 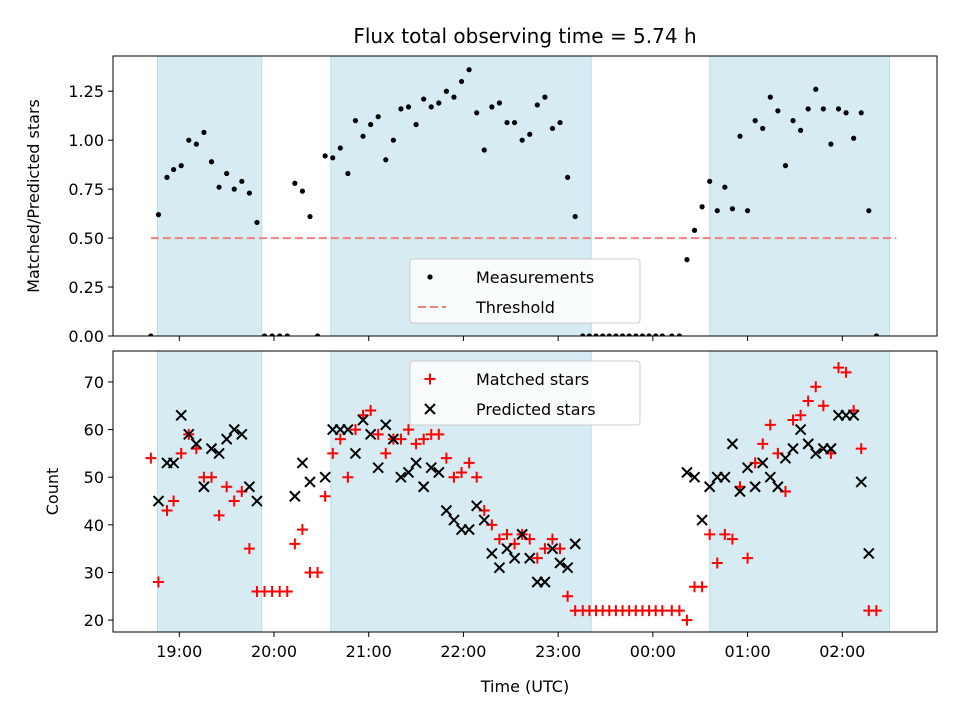 I want to click on y-tick-label: 30, so click(x=94, y=572).